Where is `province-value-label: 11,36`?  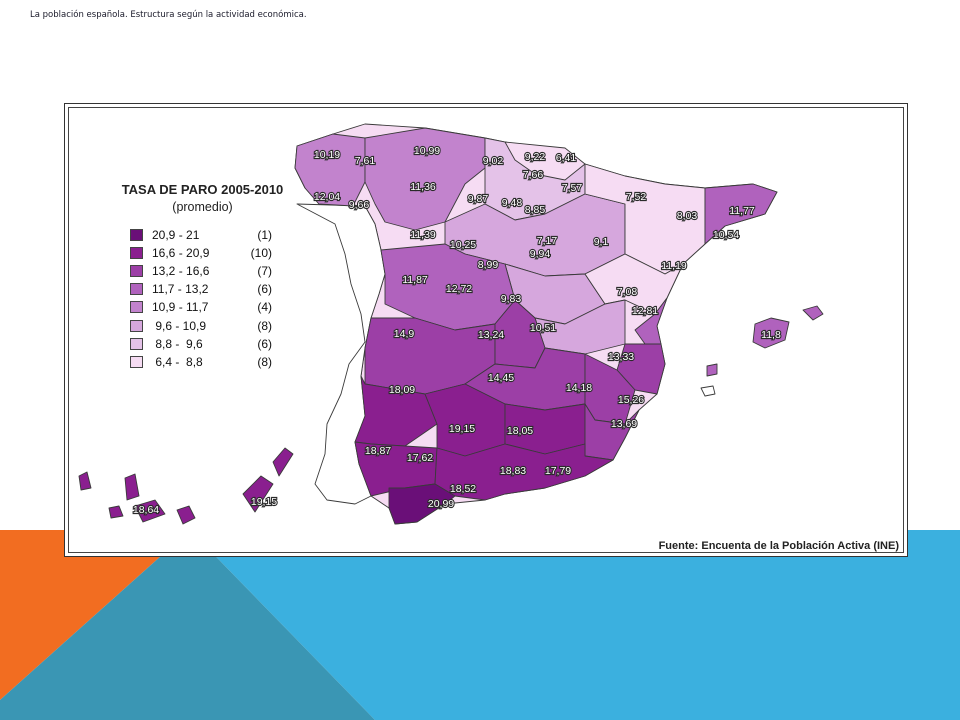 province-value-label: 11,36 is located at coordinates (423, 187).